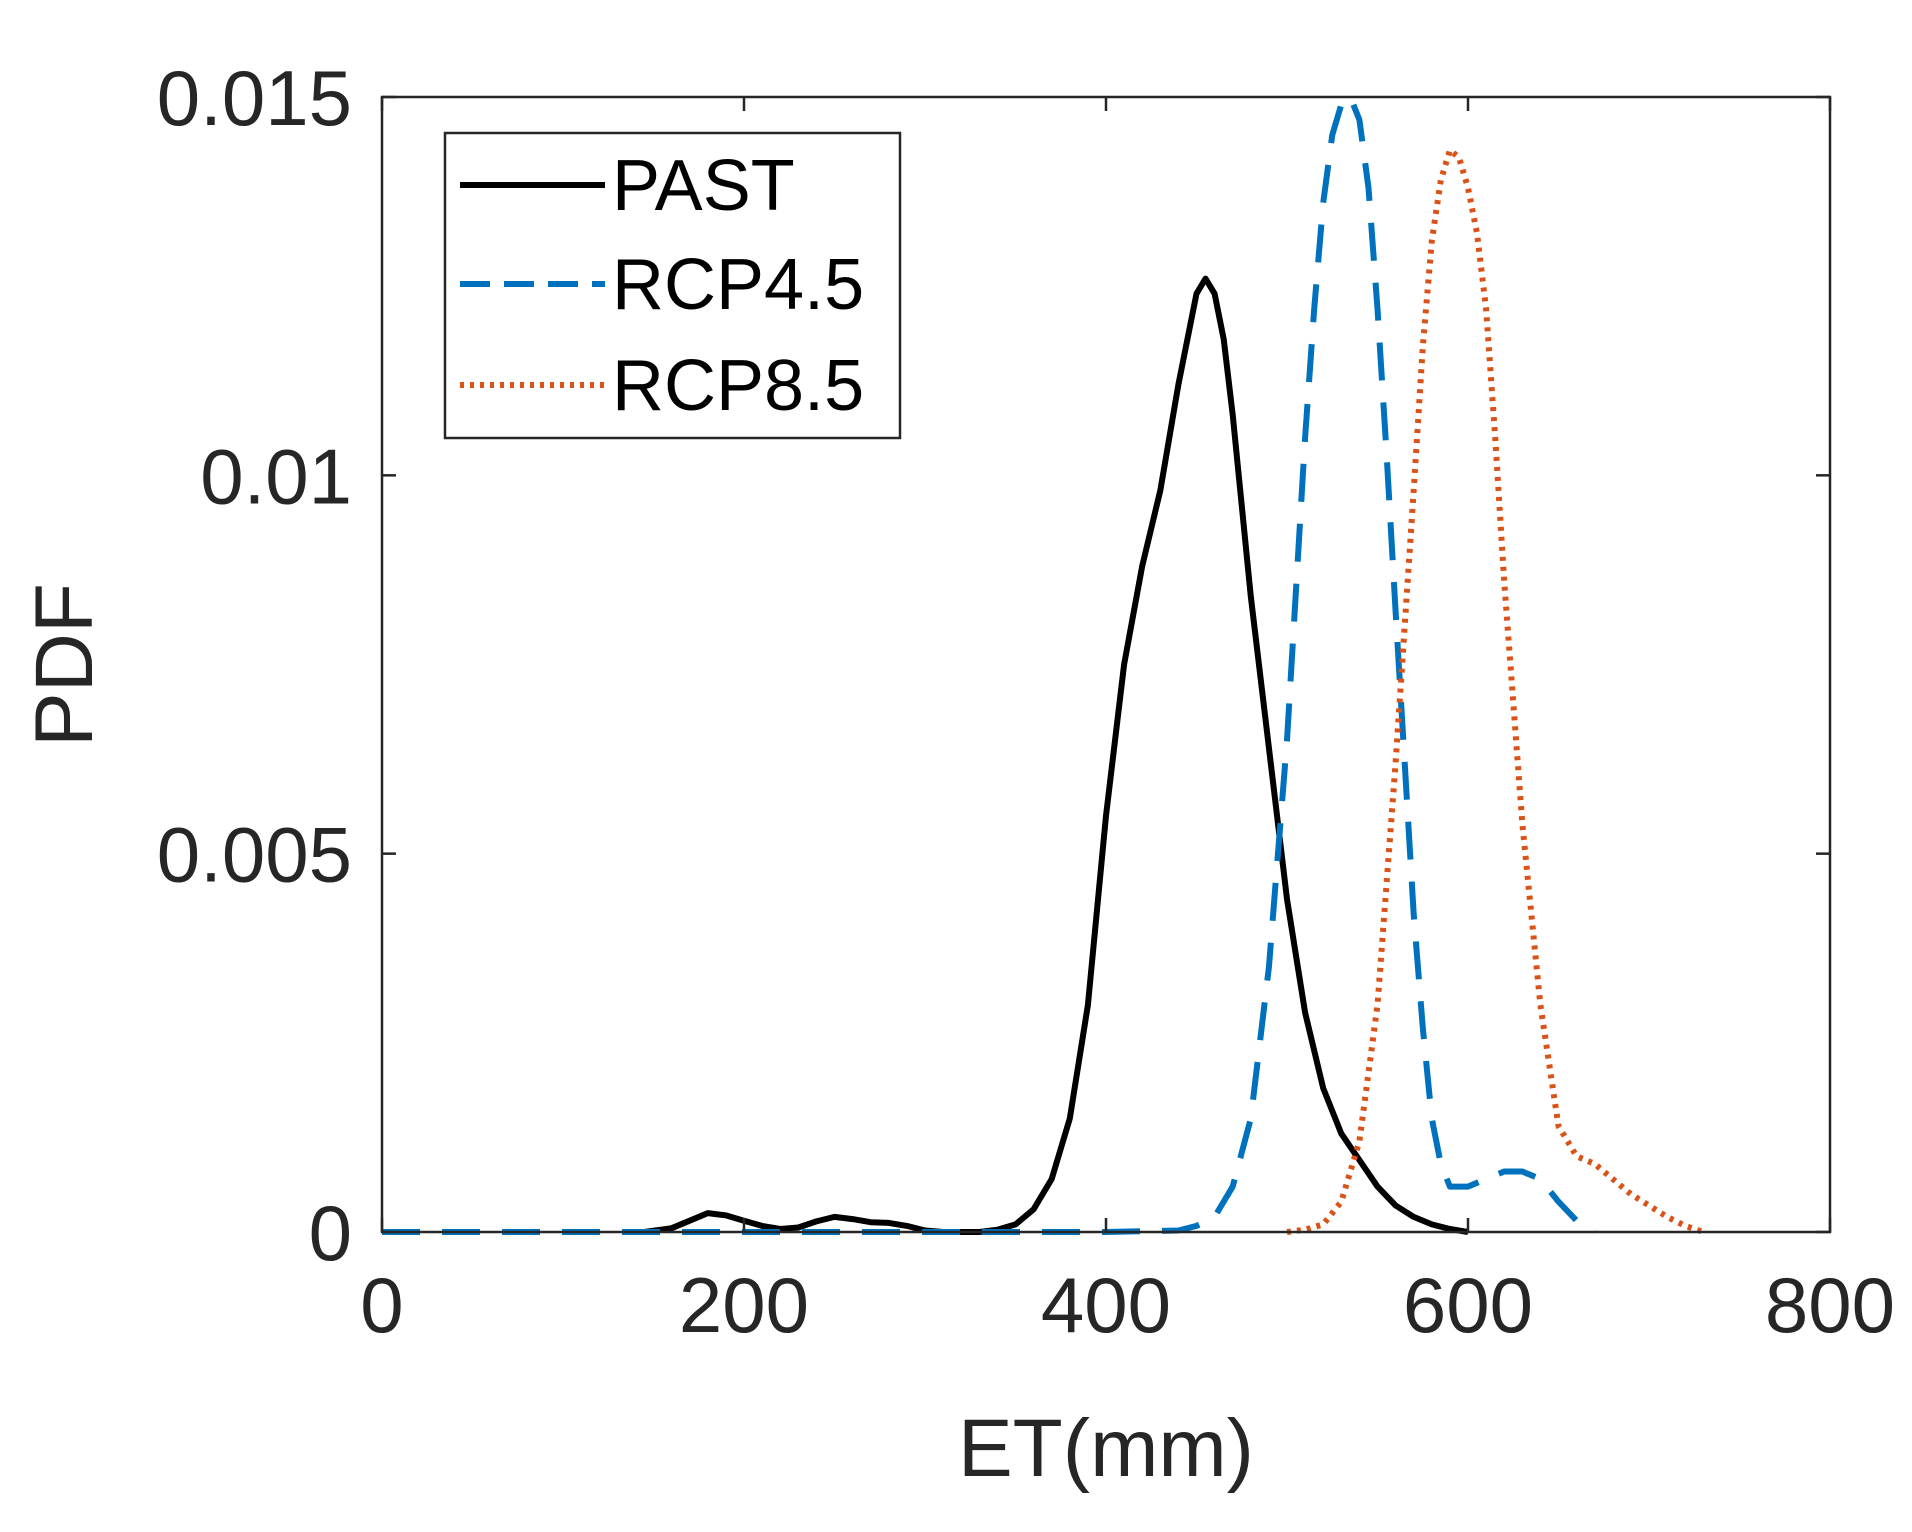 The width and height of the screenshot is (1912, 1532). I want to click on y-tick-label: 0.01, so click(276, 476).